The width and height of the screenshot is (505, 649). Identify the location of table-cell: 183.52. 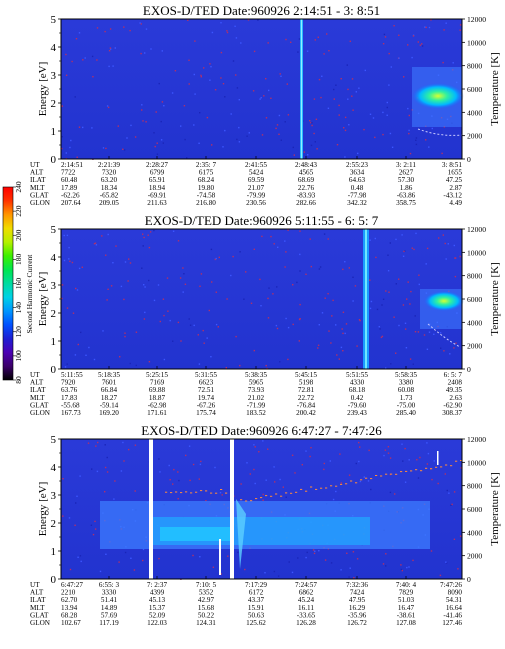
(256, 413).